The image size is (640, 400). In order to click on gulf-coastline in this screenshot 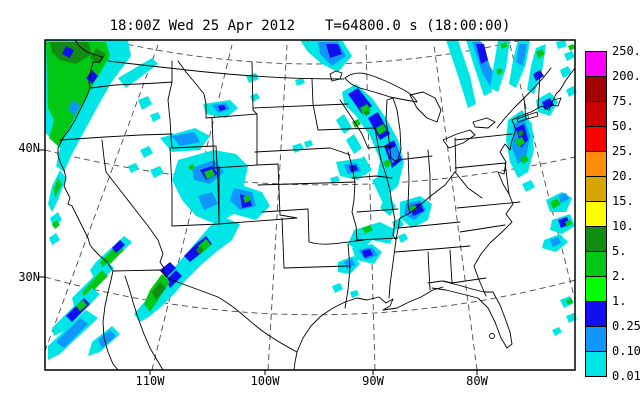, I will do `click(370, 319)`.